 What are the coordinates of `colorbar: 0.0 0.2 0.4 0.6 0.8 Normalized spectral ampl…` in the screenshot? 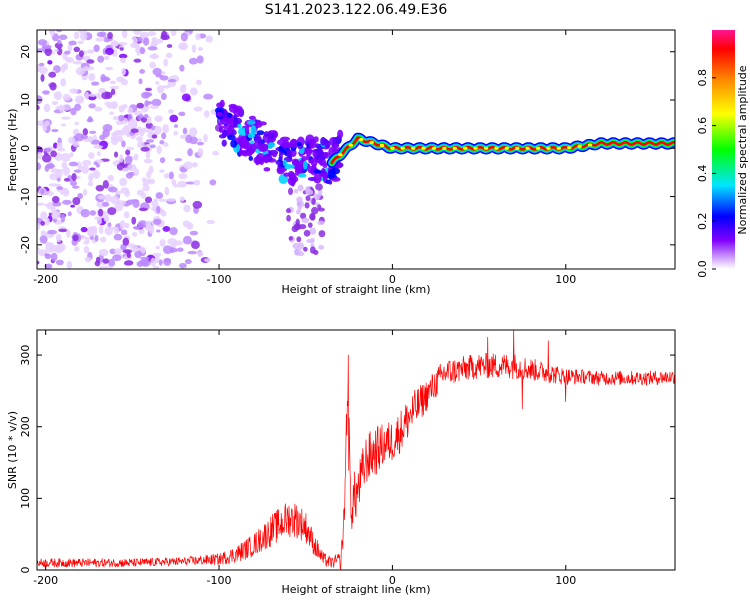 It's located at (722, 154).